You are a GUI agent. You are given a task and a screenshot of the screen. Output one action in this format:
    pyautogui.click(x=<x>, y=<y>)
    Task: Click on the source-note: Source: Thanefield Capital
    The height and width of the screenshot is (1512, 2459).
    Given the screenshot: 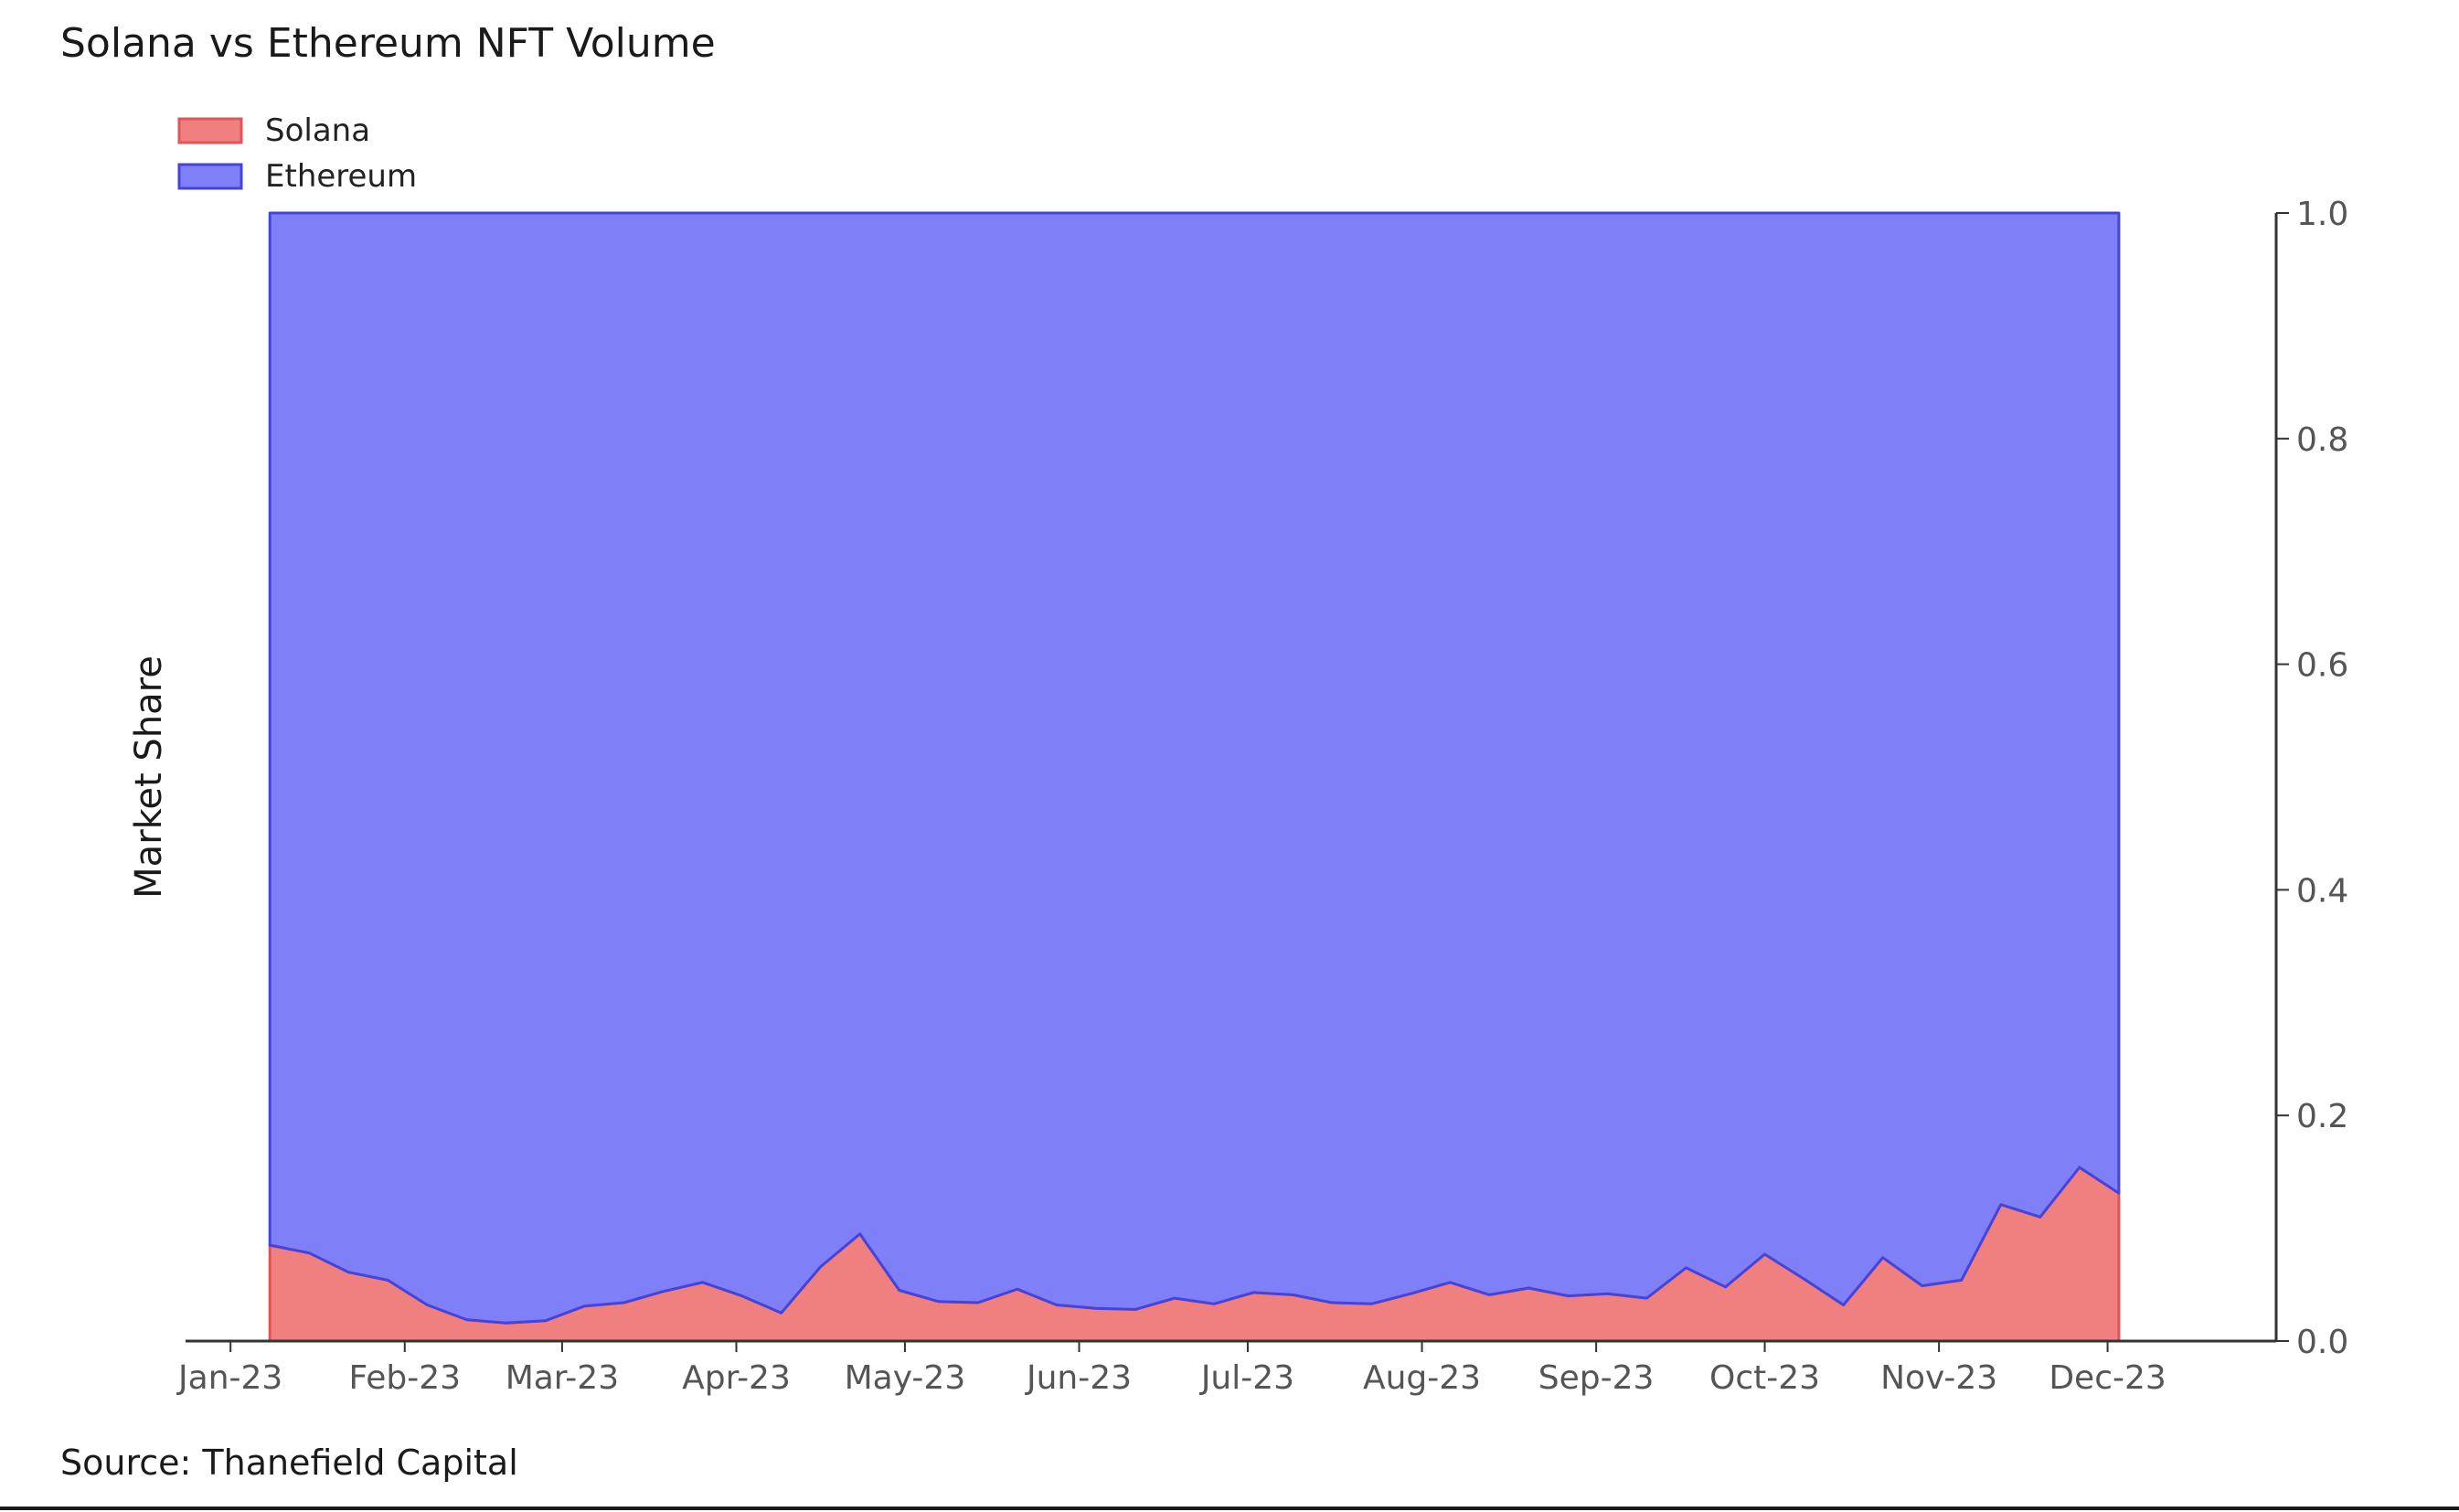 What is the action you would take?
    pyautogui.click(x=289, y=1463)
    